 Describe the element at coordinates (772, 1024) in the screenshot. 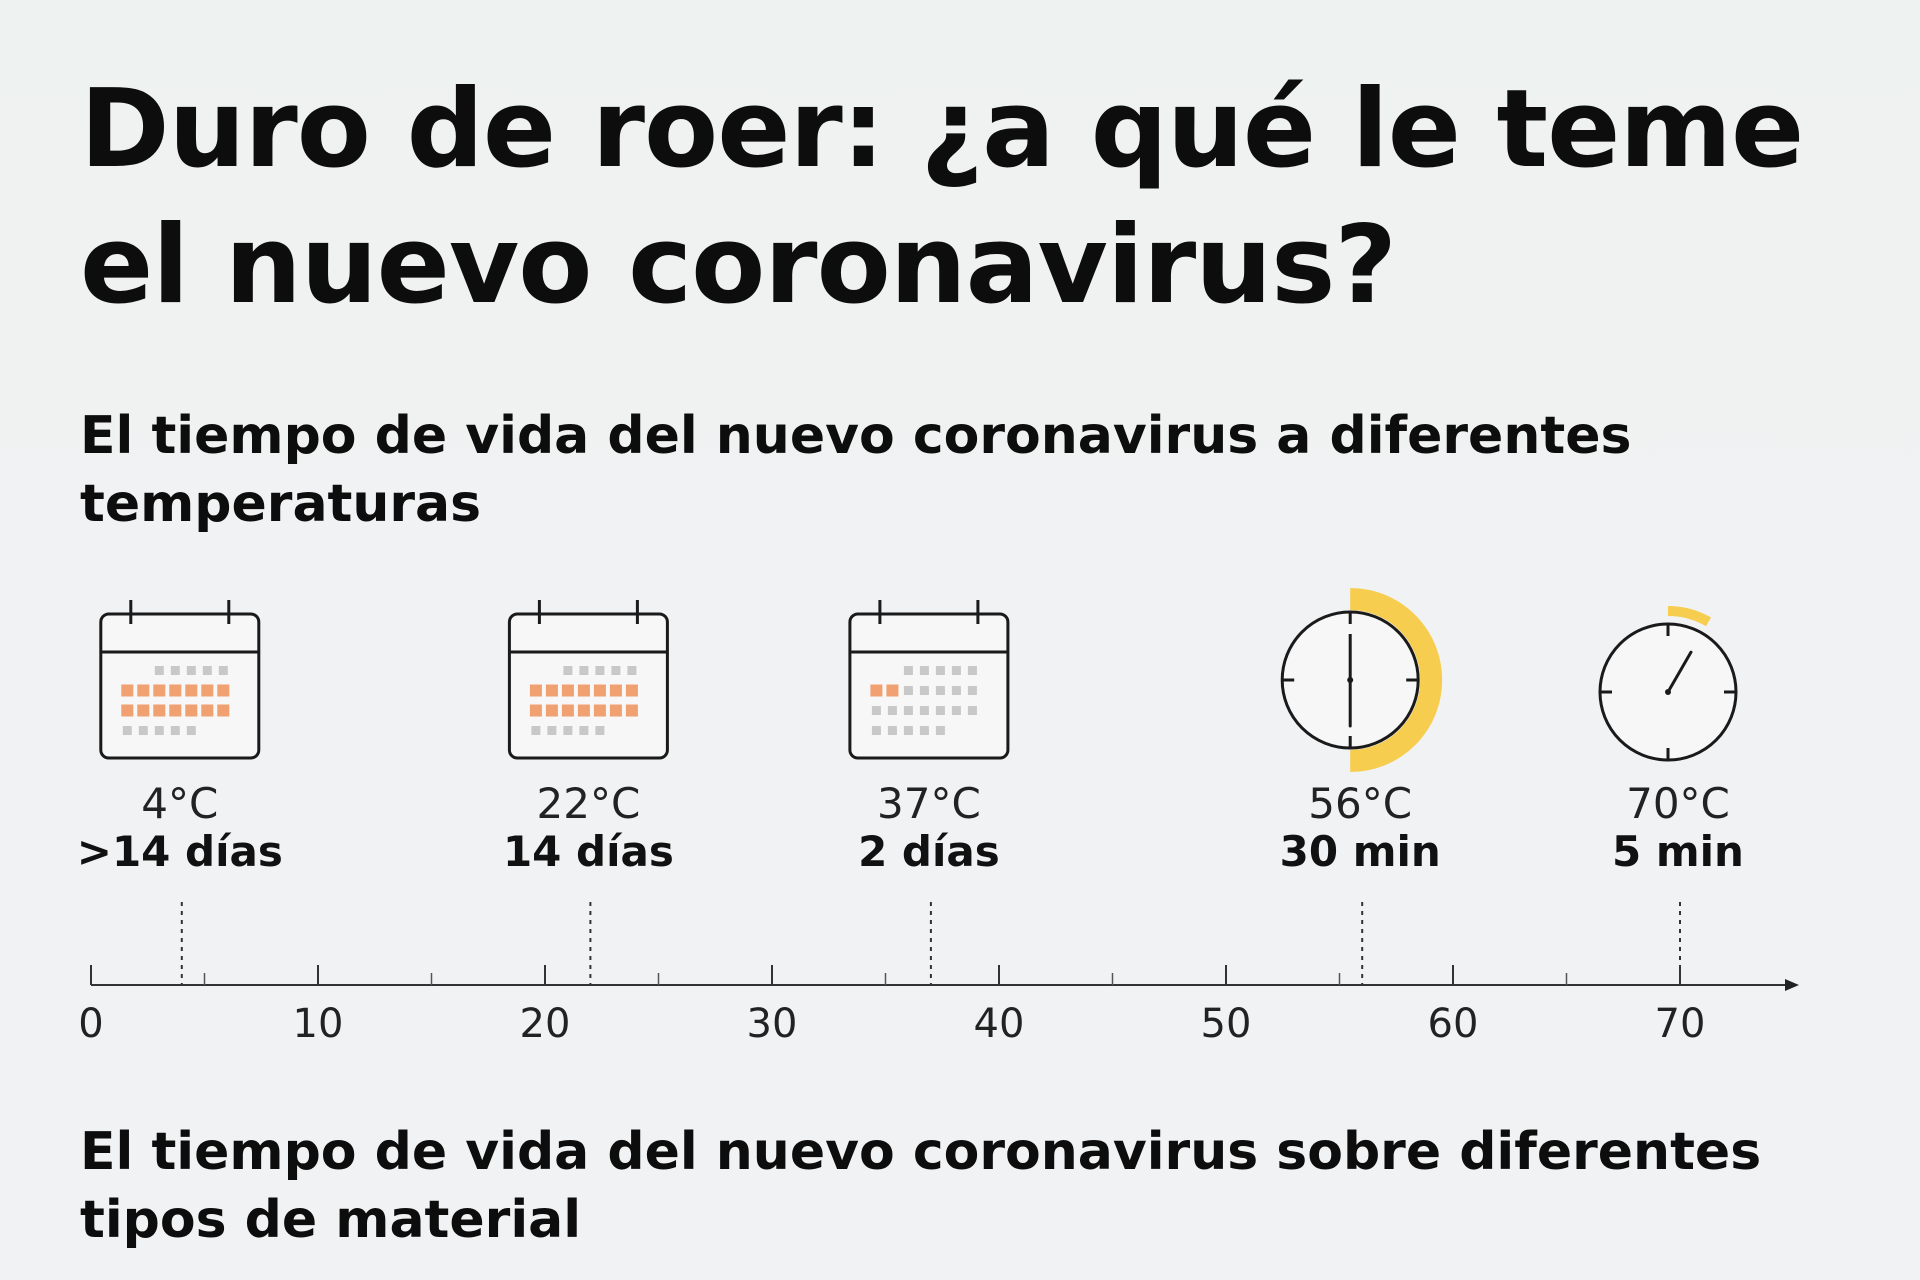

I see `x-tick-label: 30` at that location.